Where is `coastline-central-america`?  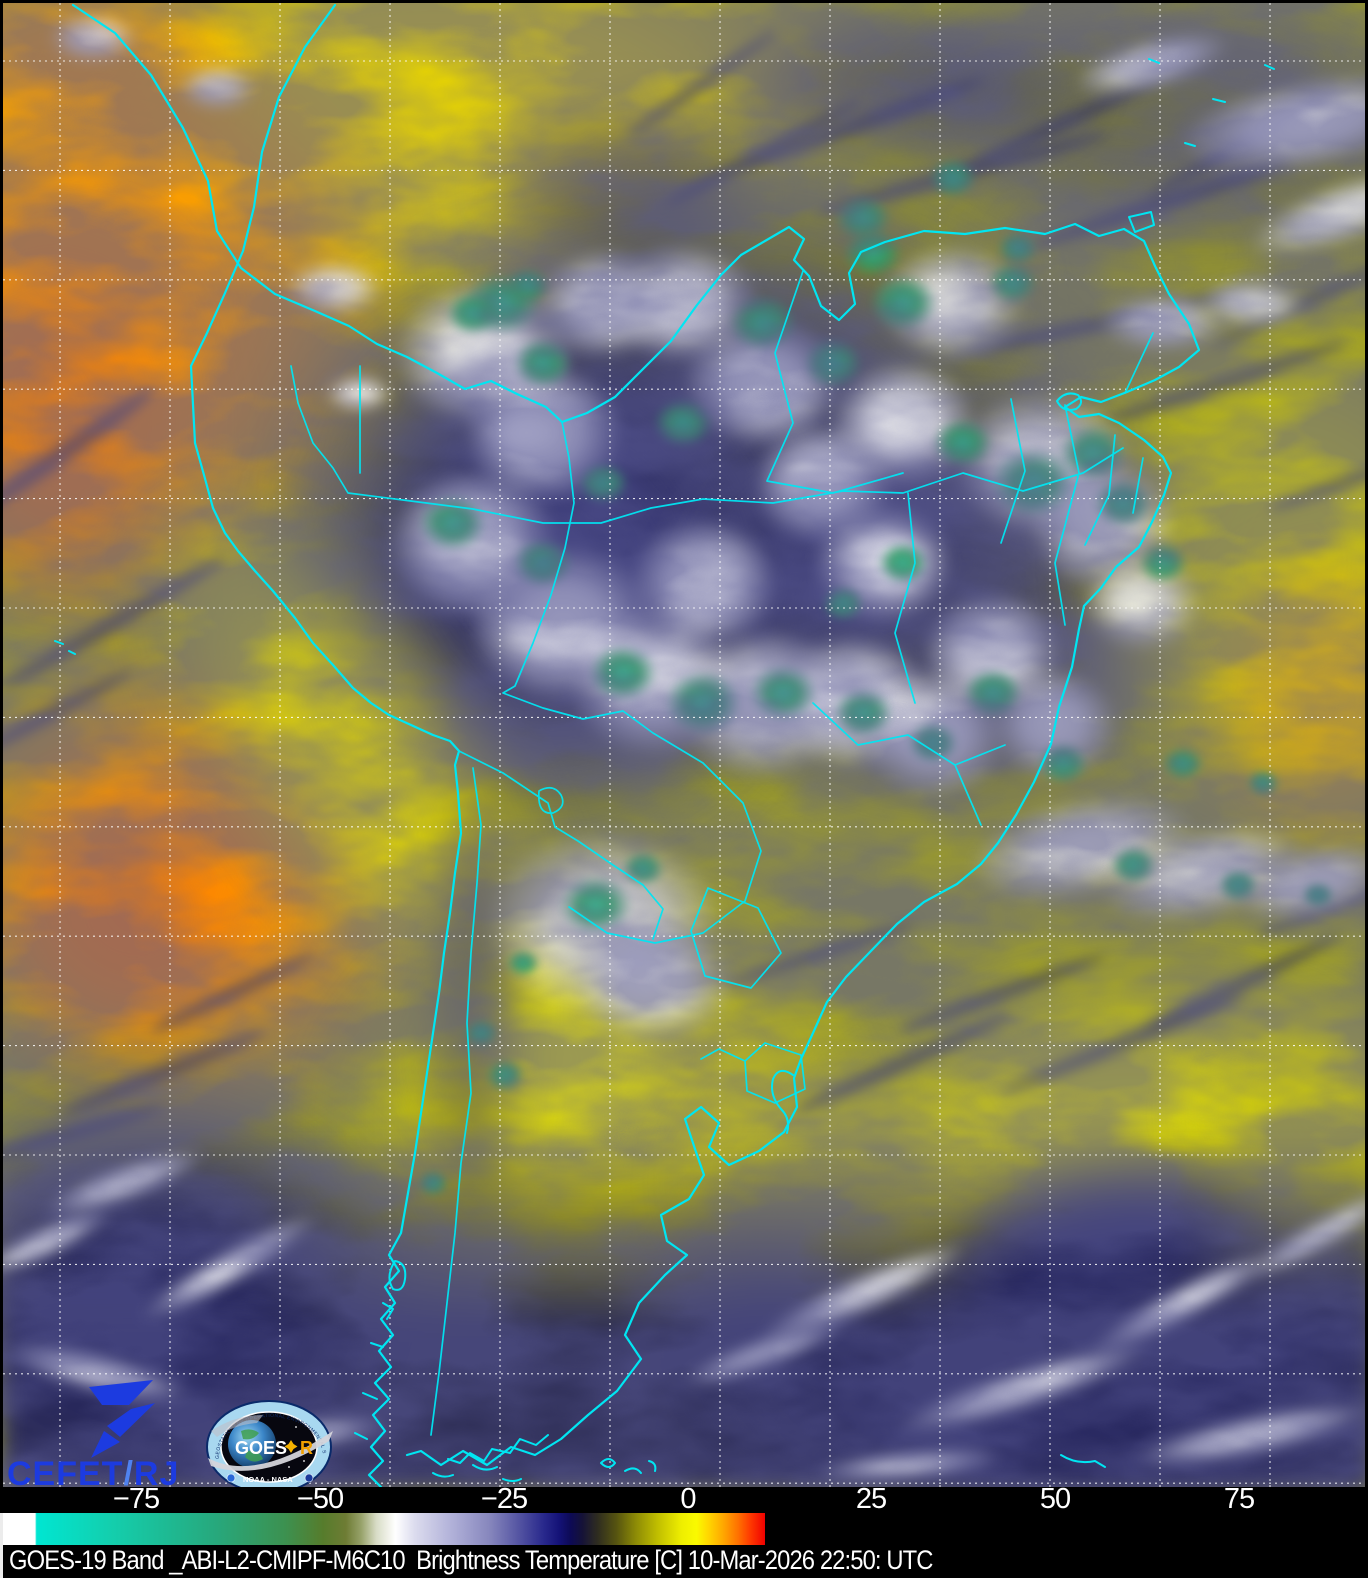 coastline-central-america is located at coordinates (317, 213).